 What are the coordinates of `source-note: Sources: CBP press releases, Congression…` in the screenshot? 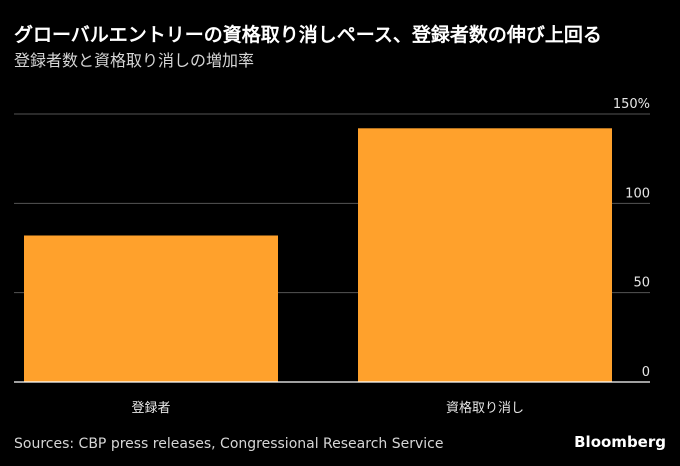 It's located at (229, 444).